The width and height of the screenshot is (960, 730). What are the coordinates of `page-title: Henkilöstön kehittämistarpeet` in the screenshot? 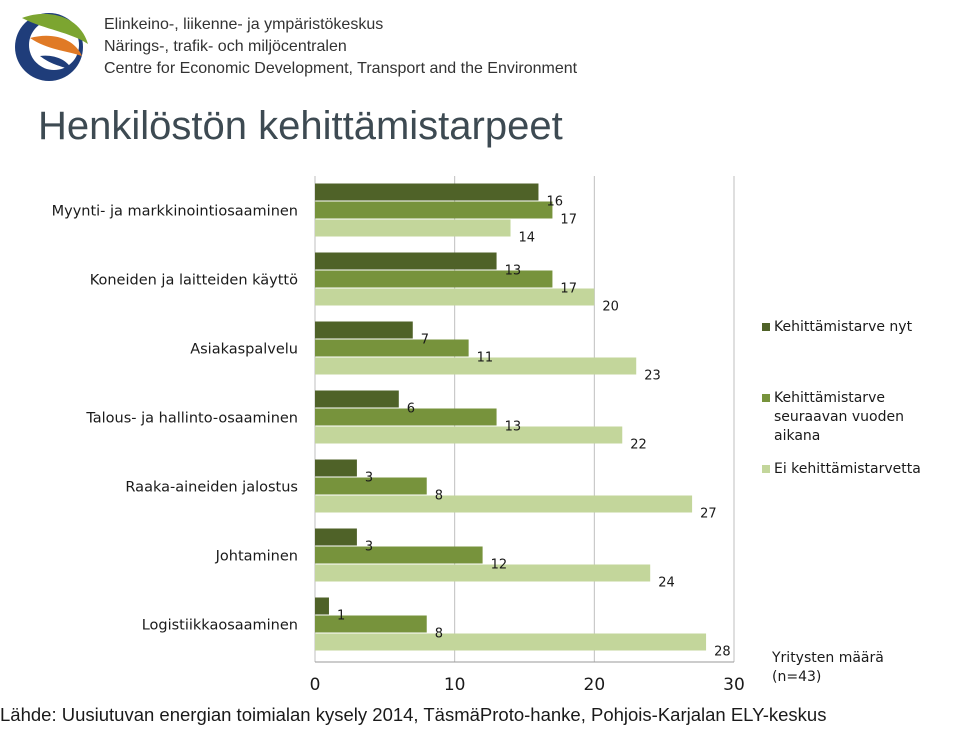 It's located at (300, 126).